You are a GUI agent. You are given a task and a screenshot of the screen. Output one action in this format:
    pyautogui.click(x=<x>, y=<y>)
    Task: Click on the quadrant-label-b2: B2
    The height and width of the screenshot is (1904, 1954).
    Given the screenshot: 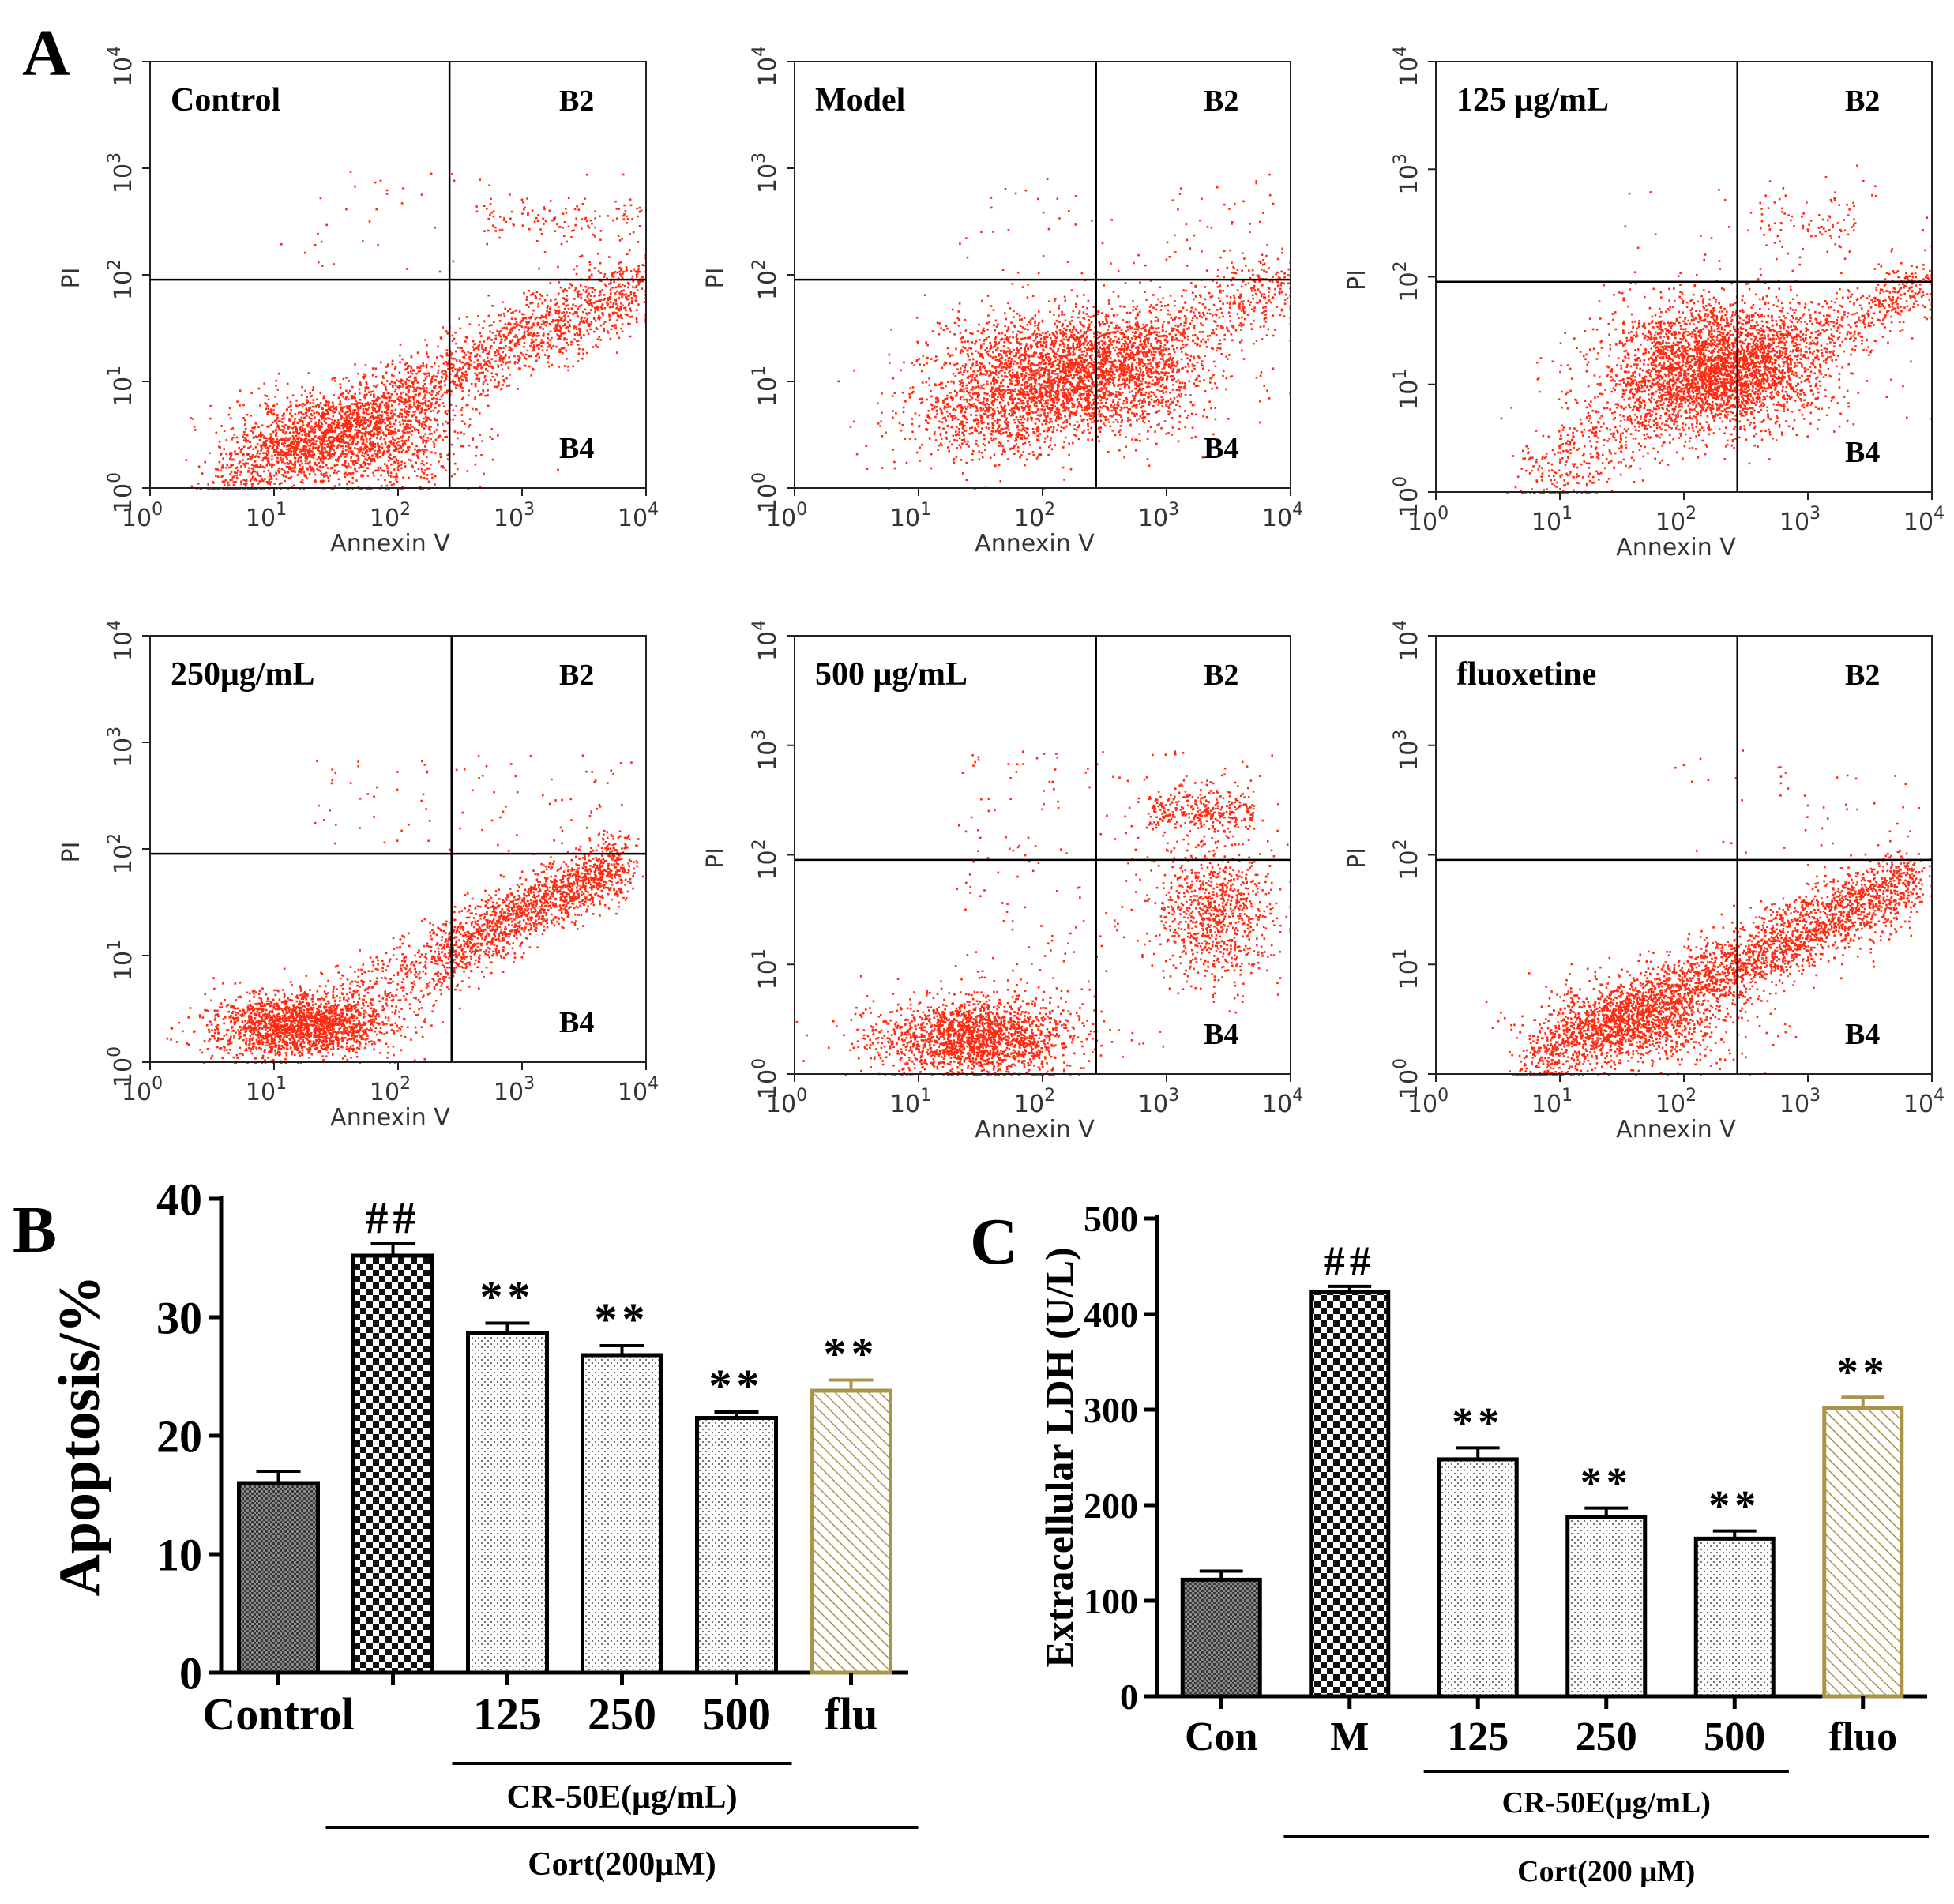 What is the action you would take?
    pyautogui.click(x=576, y=101)
    